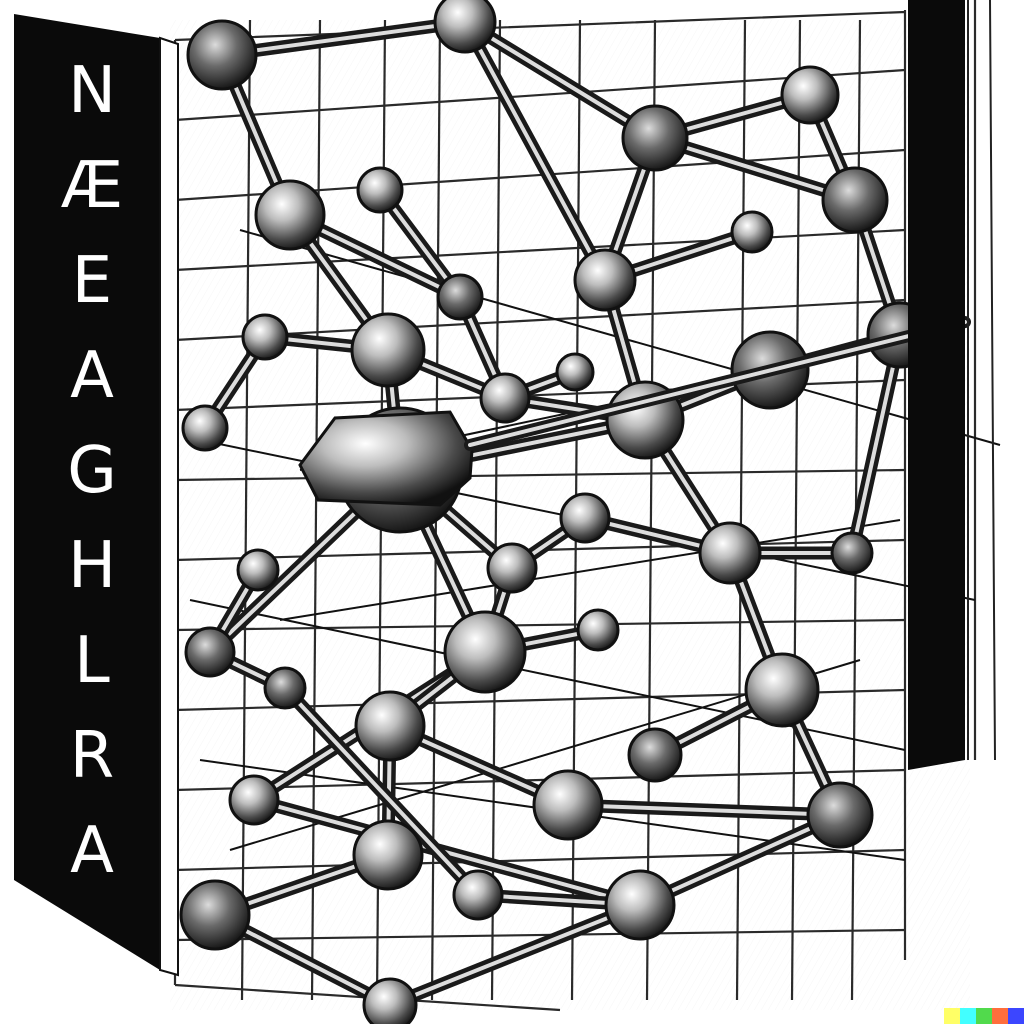 This screenshot has height=1024, width=1024. Describe the element at coordinates (92, 281) in the screenshot. I see `spine-letter: E` at that location.